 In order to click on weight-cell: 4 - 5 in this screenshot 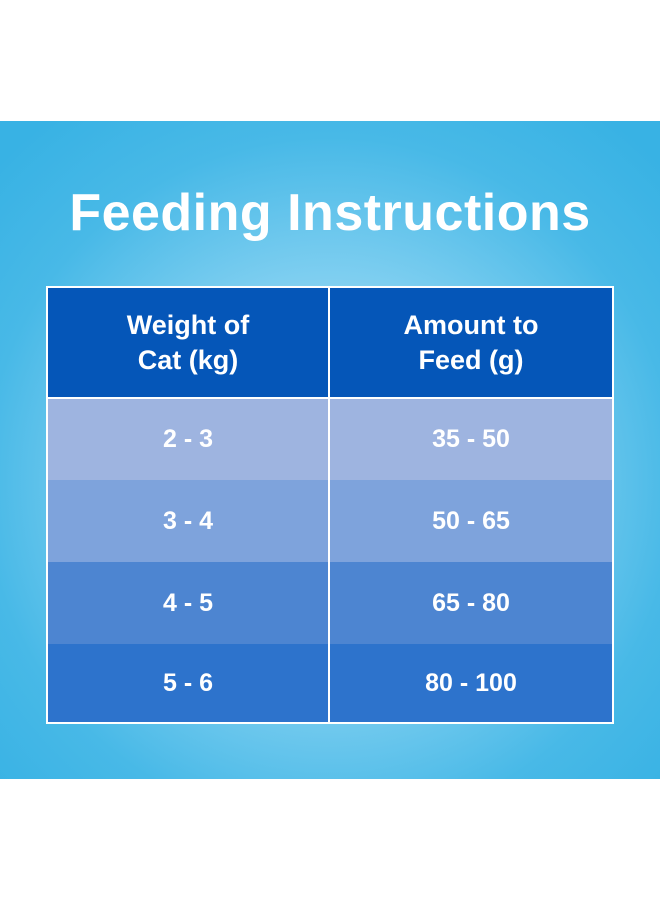, I will do `click(189, 603)`.